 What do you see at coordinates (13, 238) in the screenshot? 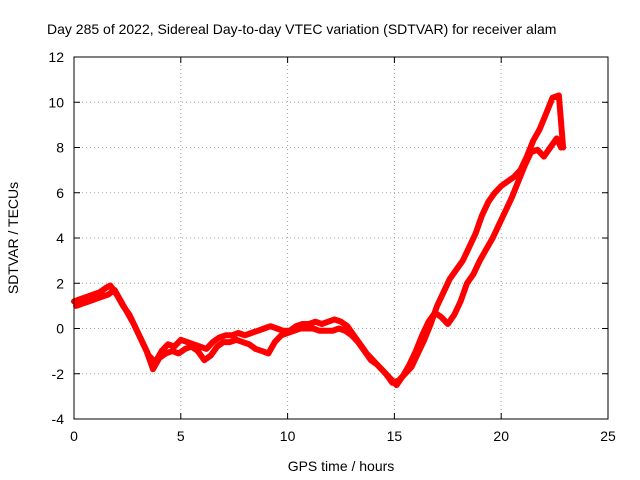
I see `y-axis-label: SDTVAR / TECUs` at bounding box center [13, 238].